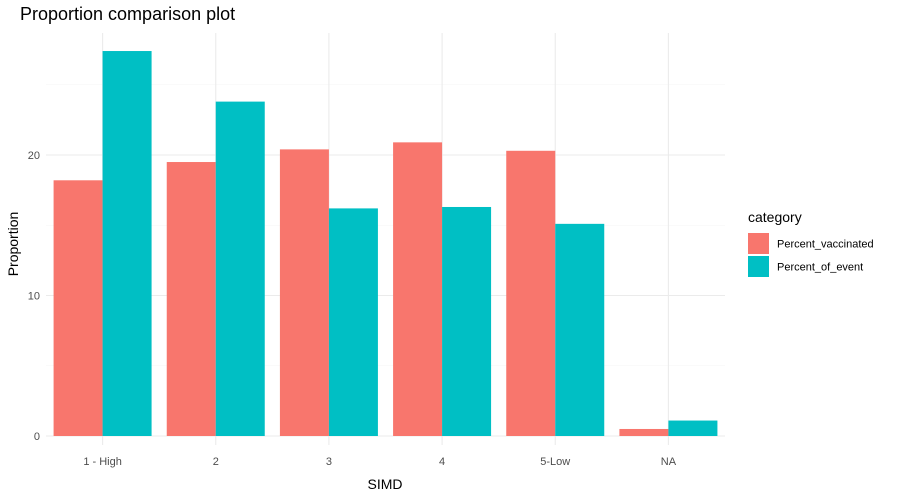 The width and height of the screenshot is (900, 500). What do you see at coordinates (669, 462) in the screenshot?
I see `x-tick-label: NA` at bounding box center [669, 462].